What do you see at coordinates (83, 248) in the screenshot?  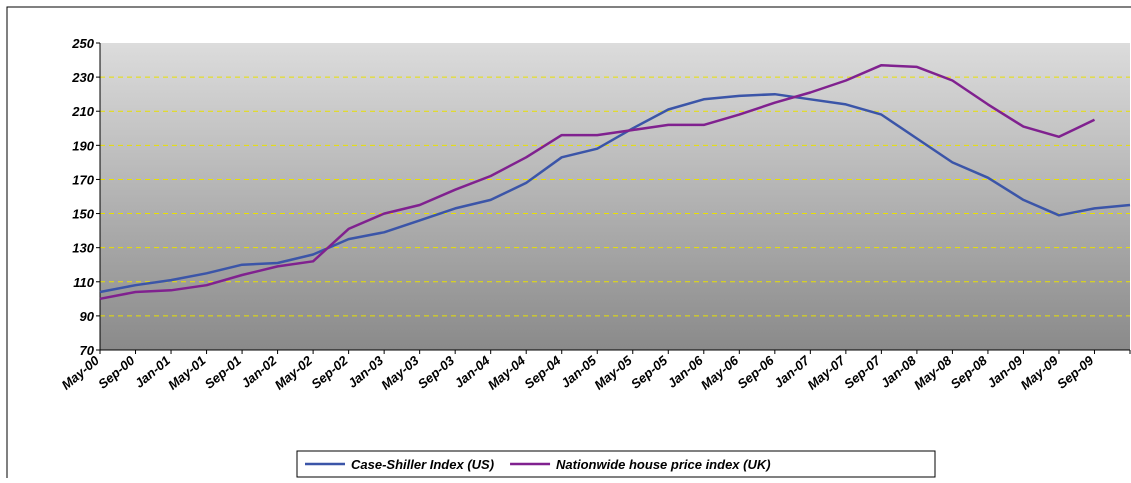 I see `y-tick-label: 130` at bounding box center [83, 248].